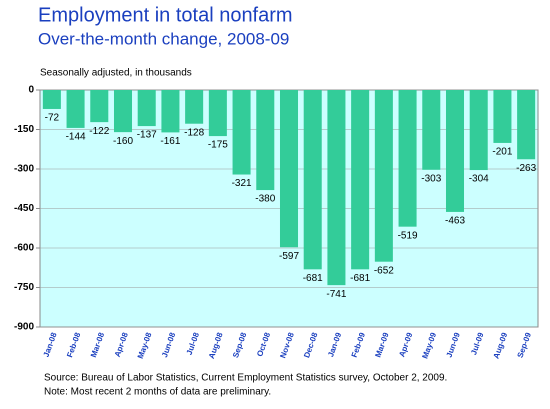  I want to click on x-tick-label: Dec-08, so click(311, 345).